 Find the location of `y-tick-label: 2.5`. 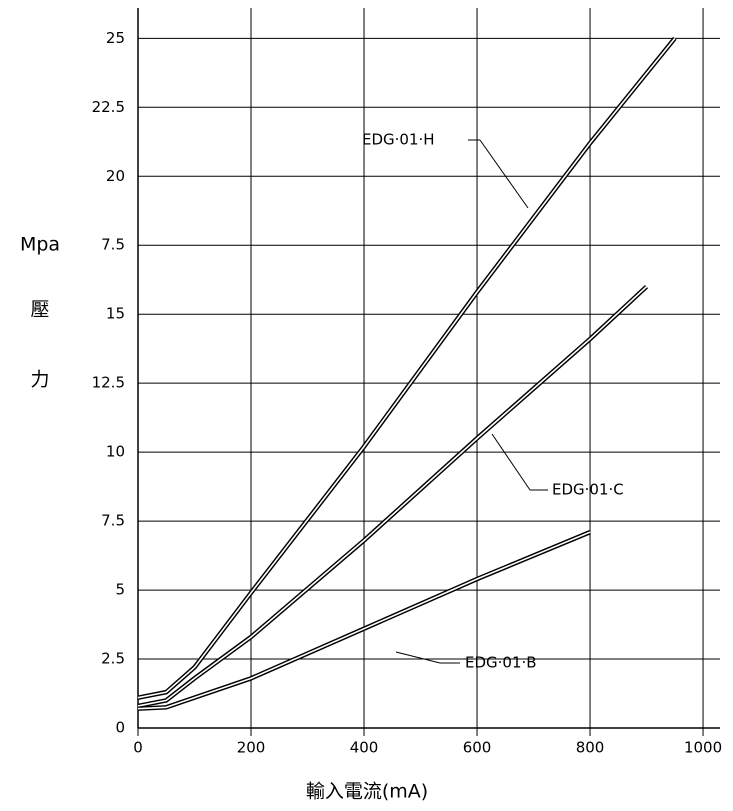

y-tick-label: 2.5 is located at coordinates (113, 659).